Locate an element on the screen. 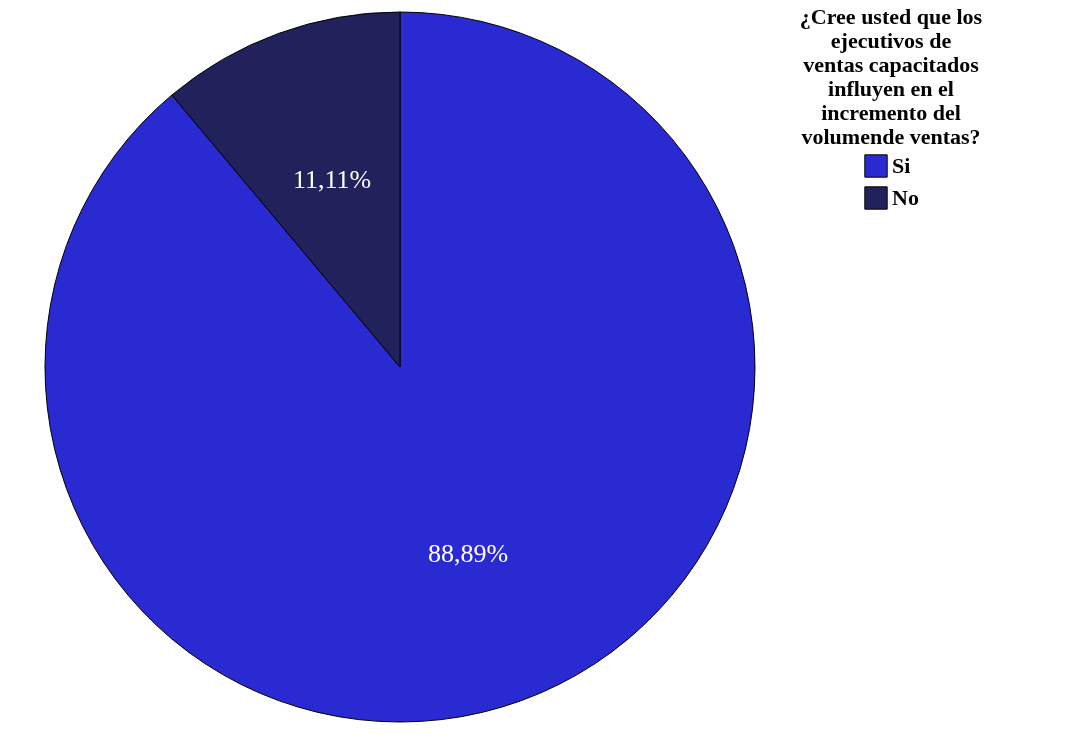 This screenshot has height=735, width=1079. legend-label: No is located at coordinates (905, 197).